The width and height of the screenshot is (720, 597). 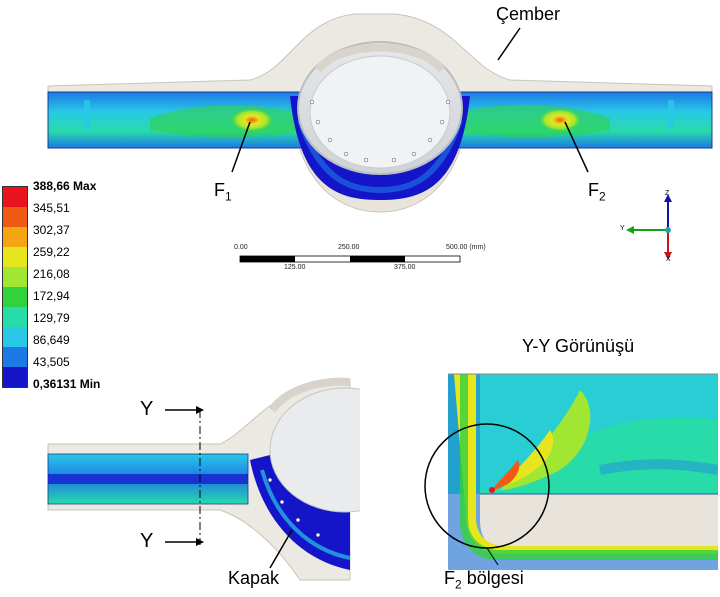 What do you see at coordinates (51, 208) in the screenshot?
I see `legend-label: 345,51` at bounding box center [51, 208].